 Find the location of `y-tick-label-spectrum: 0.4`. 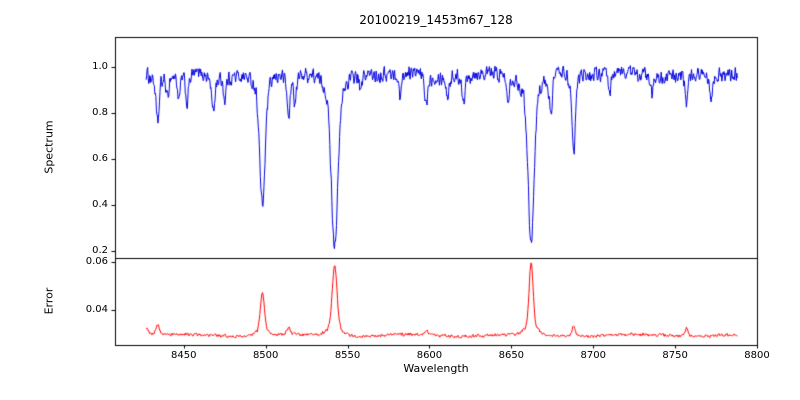

y-tick-label-spectrum: 0.4 is located at coordinates (100, 205).